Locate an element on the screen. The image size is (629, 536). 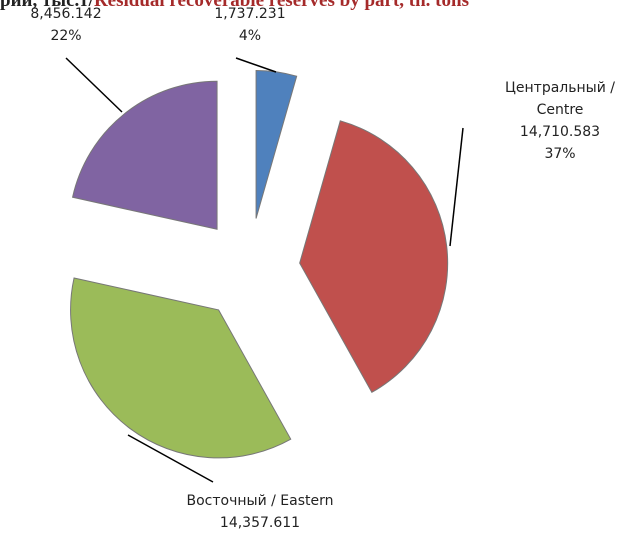
slice-label: Восточный / Eastern is located at coordinates (260, 501).